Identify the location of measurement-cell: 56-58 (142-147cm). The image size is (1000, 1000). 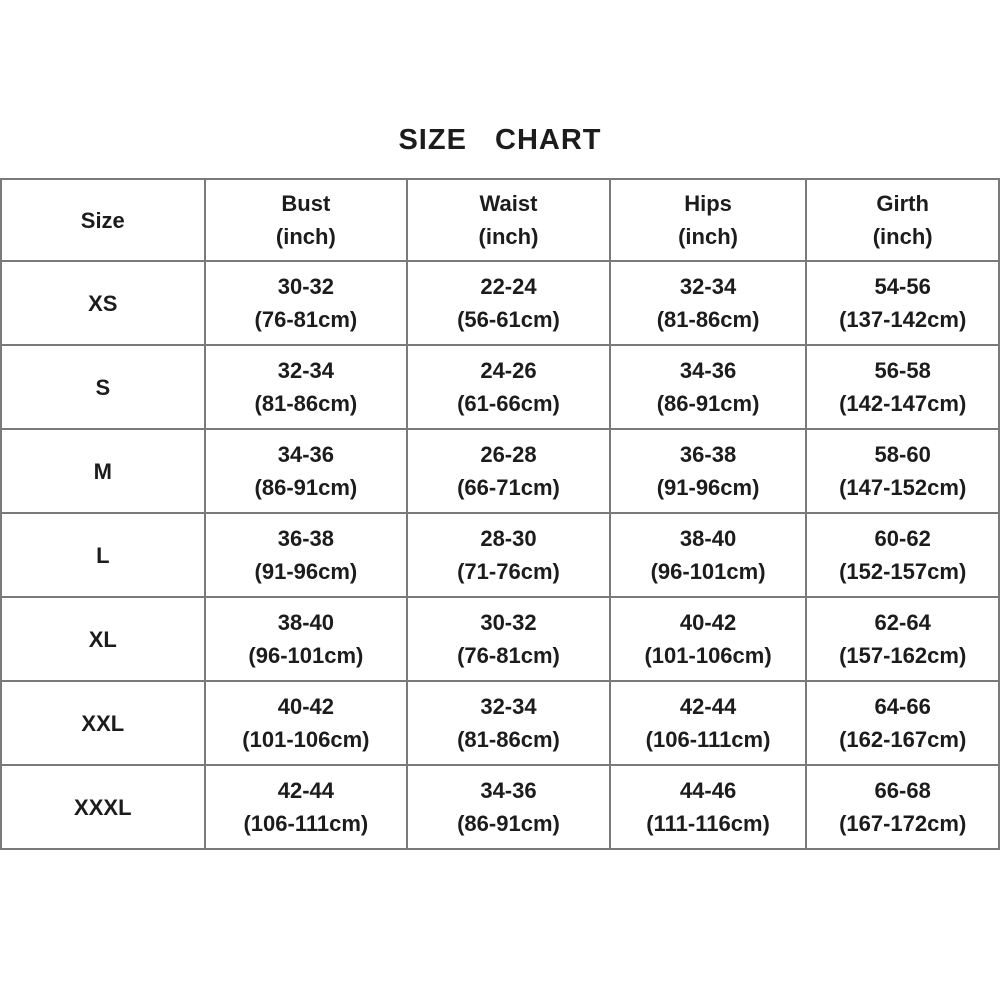
(902, 387).